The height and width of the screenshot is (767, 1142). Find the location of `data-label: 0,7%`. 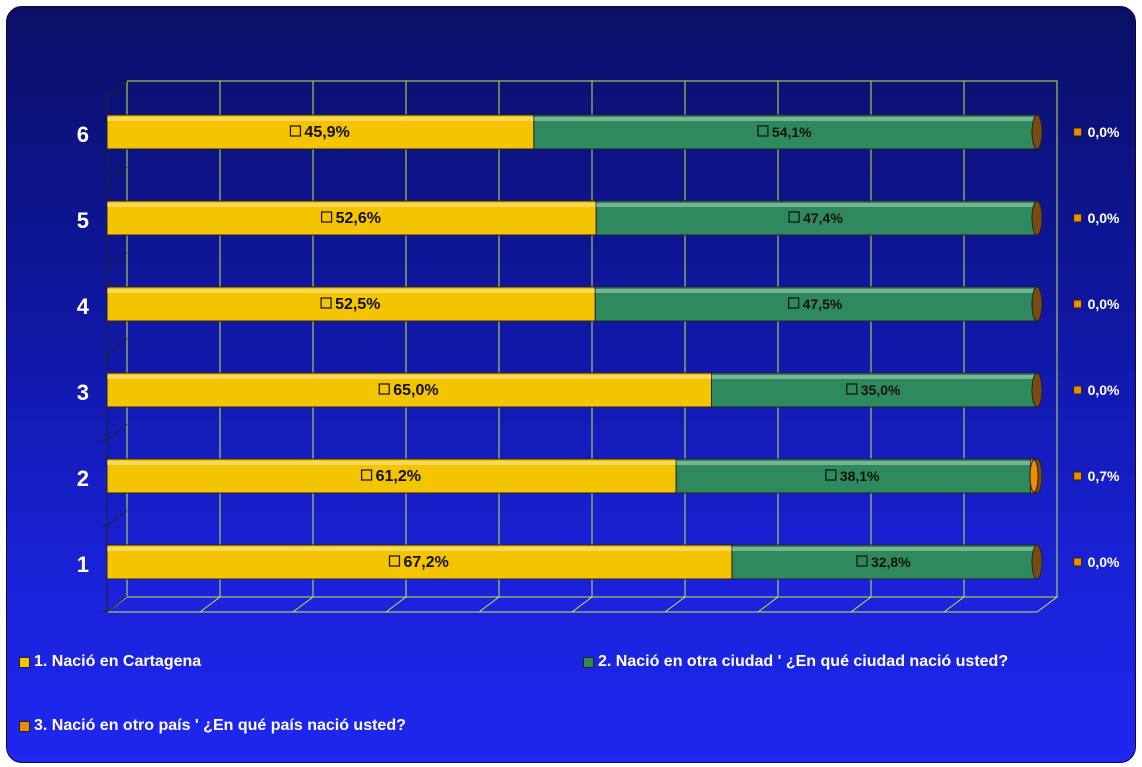

data-label: 0,7% is located at coordinates (1096, 476).